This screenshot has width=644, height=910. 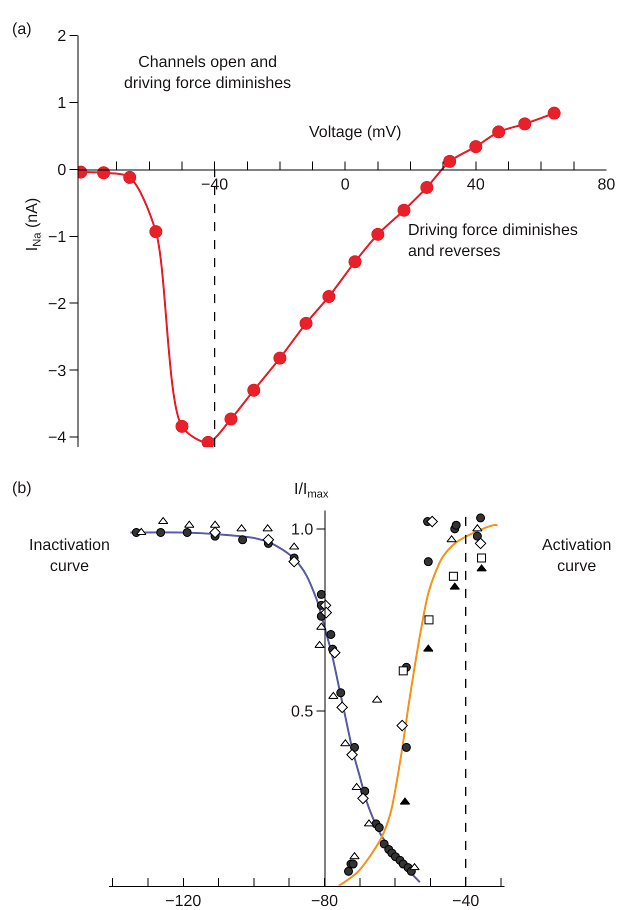 I want to click on line-series, so click(x=418, y=705).